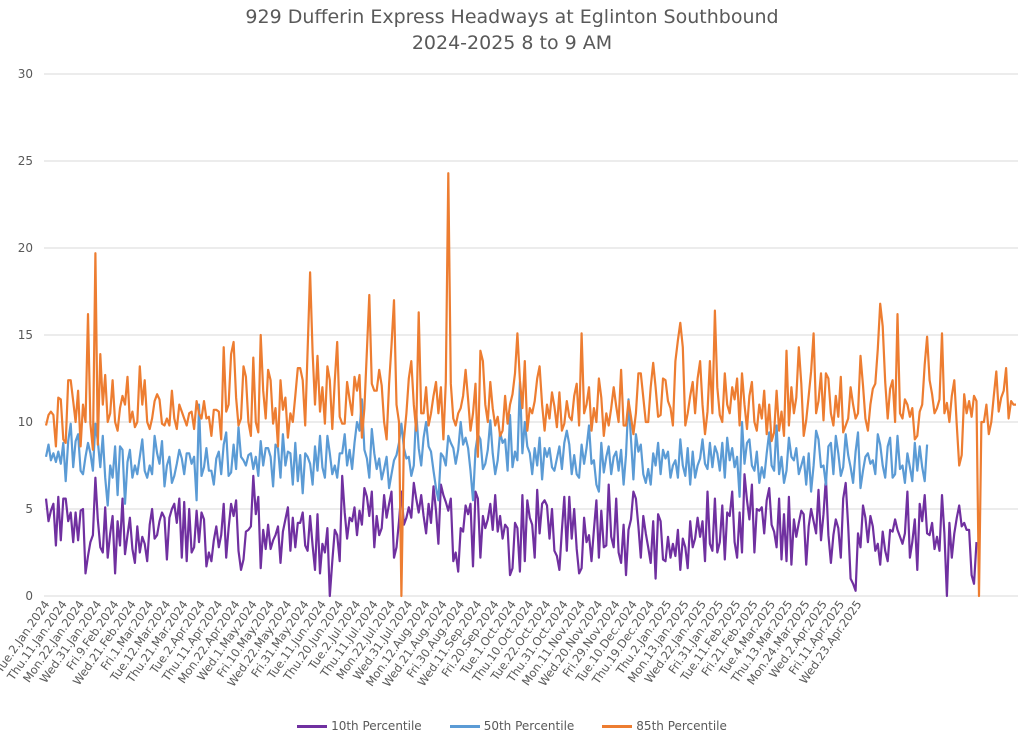 The image size is (1024, 744). Describe the element at coordinates (681, 726) in the screenshot. I see `legend-label-85th: 85th Percentile` at that location.